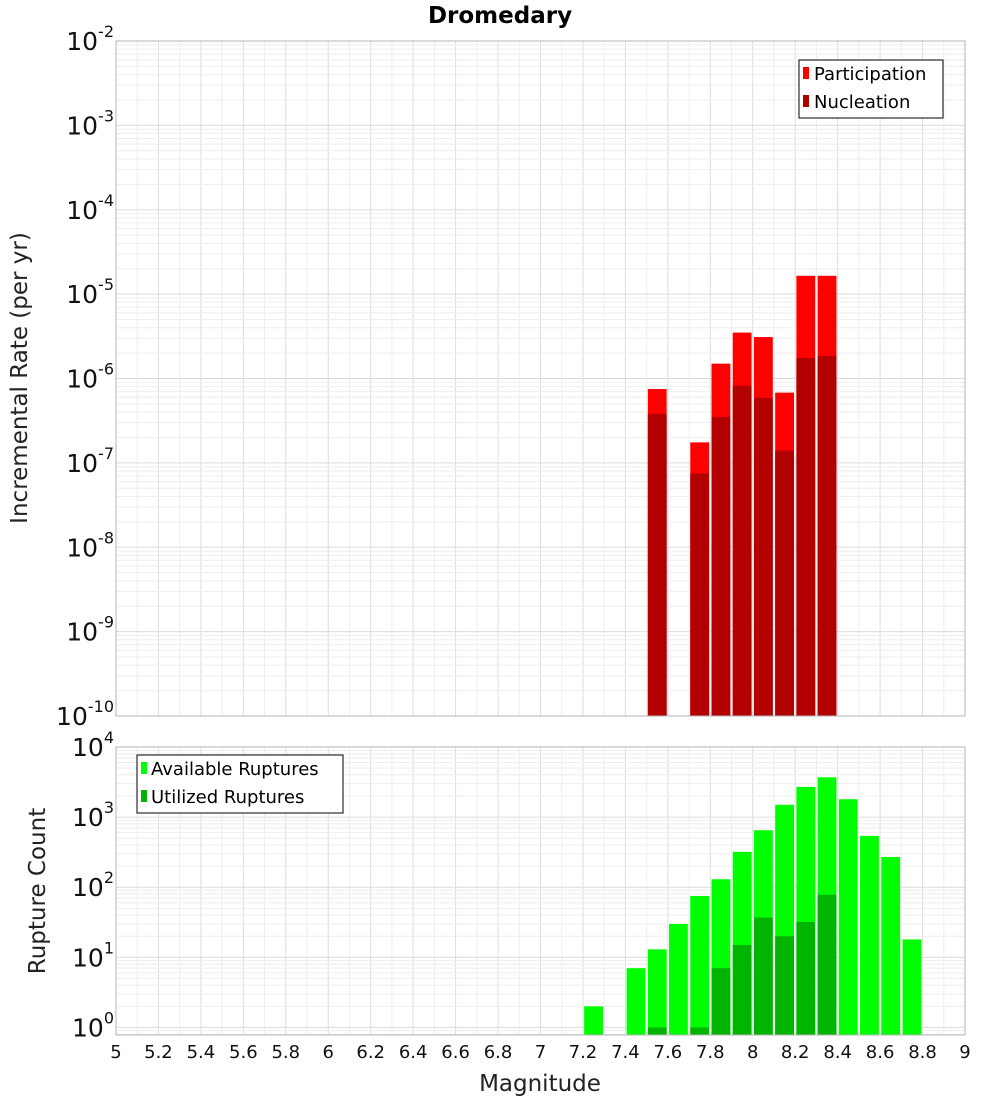  What do you see at coordinates (90, 208) in the screenshot?
I see `rate-y-tick-label: 10⁻⁴` at bounding box center [90, 208].